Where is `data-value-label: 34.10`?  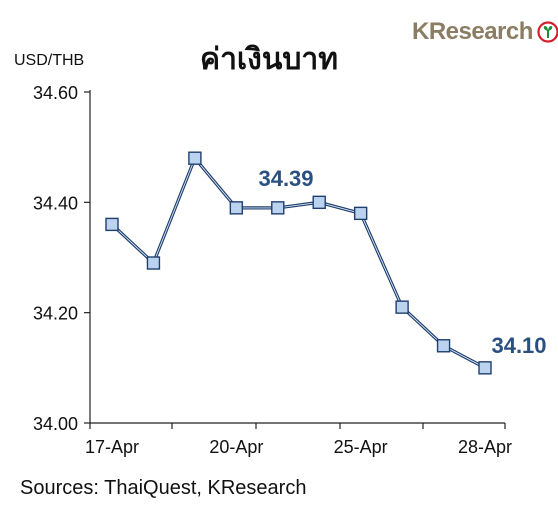
data-value-label: 34.10 is located at coordinates (518, 345).